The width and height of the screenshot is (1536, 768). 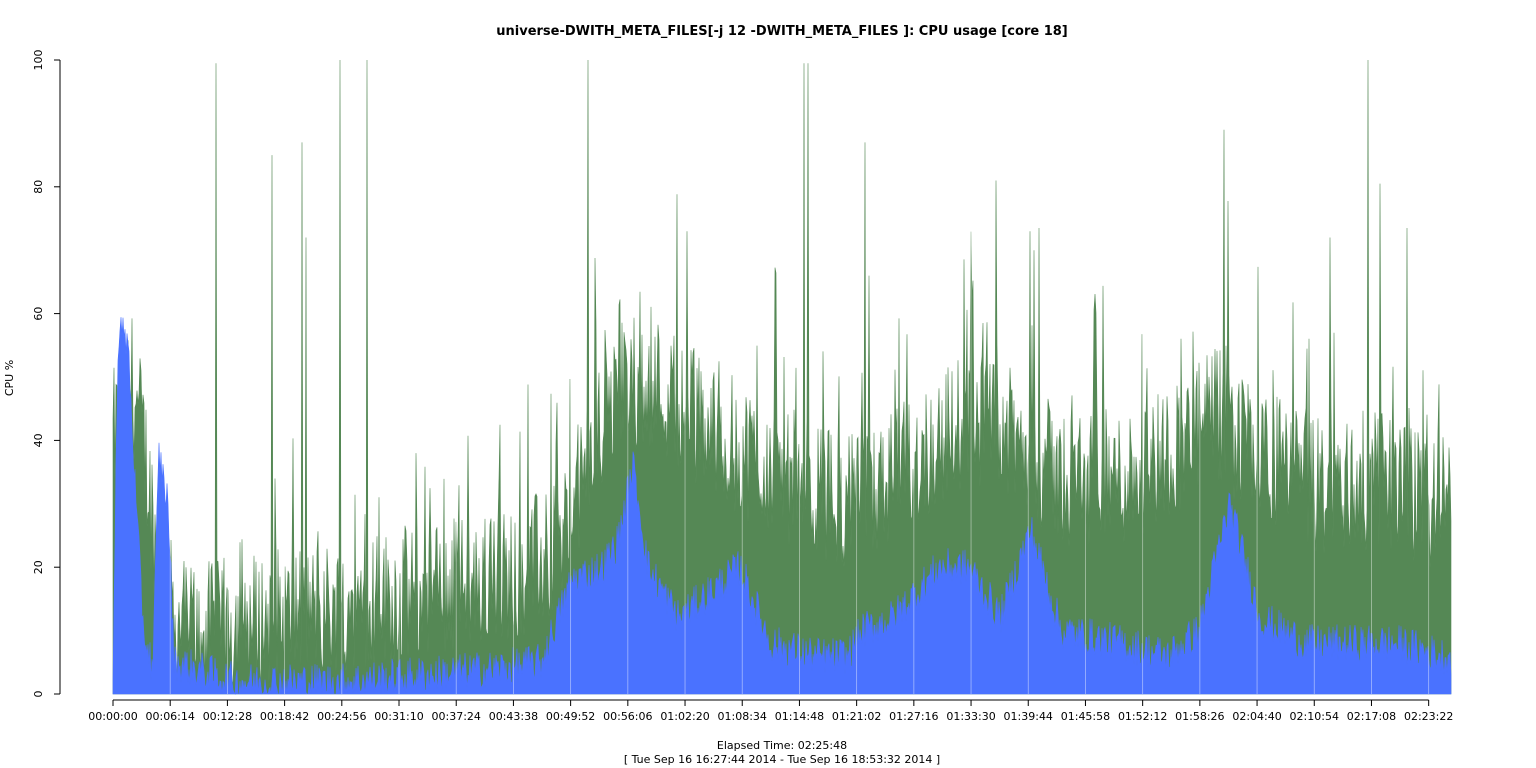 I want to click on x-tick-label: 00:00:00, so click(x=112, y=716).